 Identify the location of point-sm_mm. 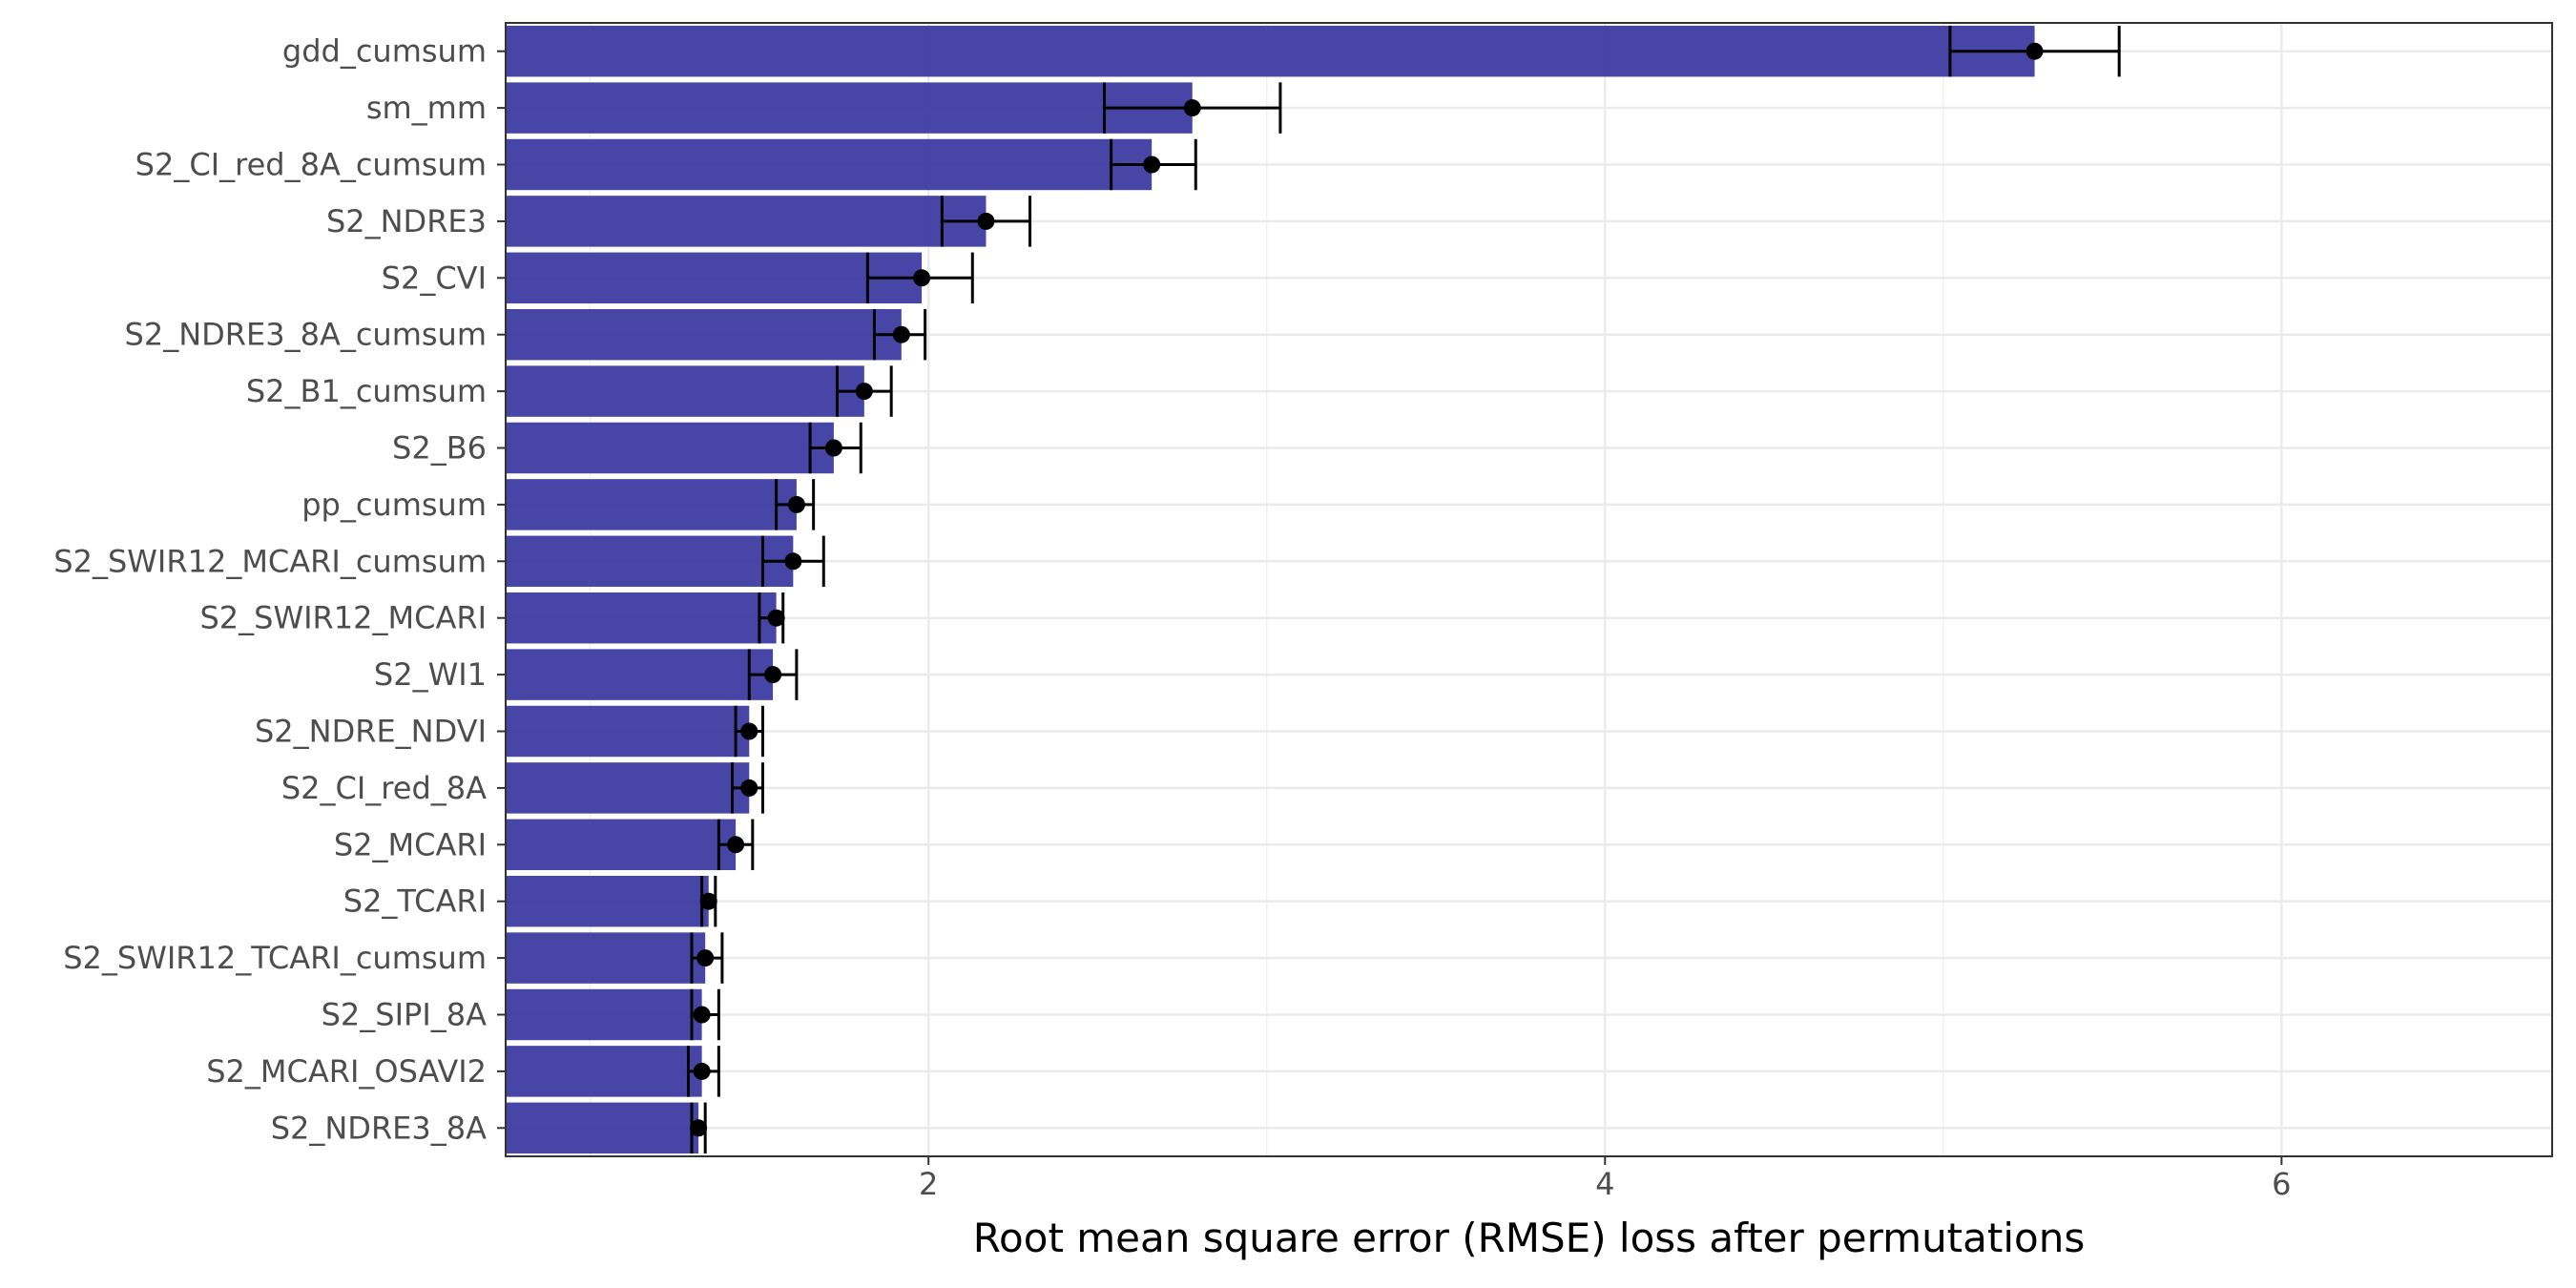
(1192, 108).